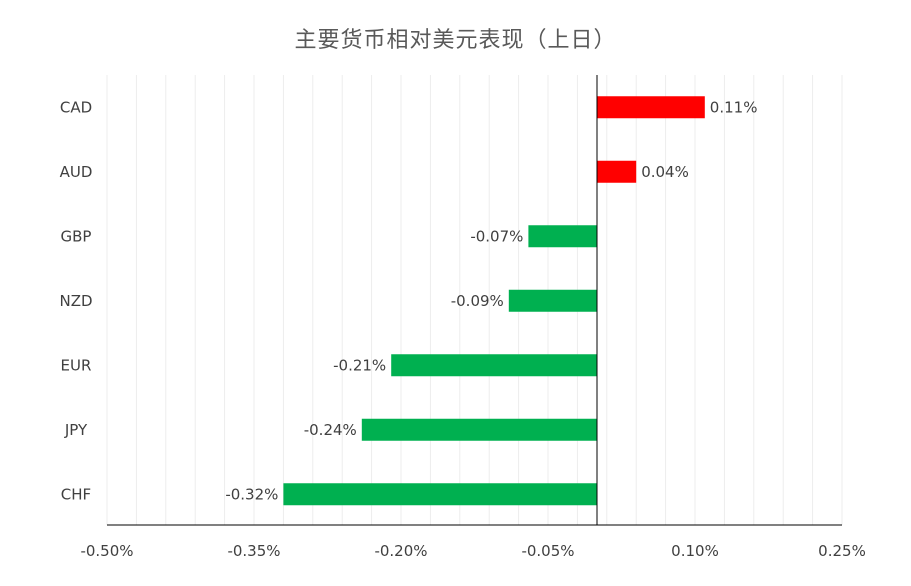 The width and height of the screenshot is (911, 586). Describe the element at coordinates (440, 494) in the screenshot. I see `bar-chf` at that location.